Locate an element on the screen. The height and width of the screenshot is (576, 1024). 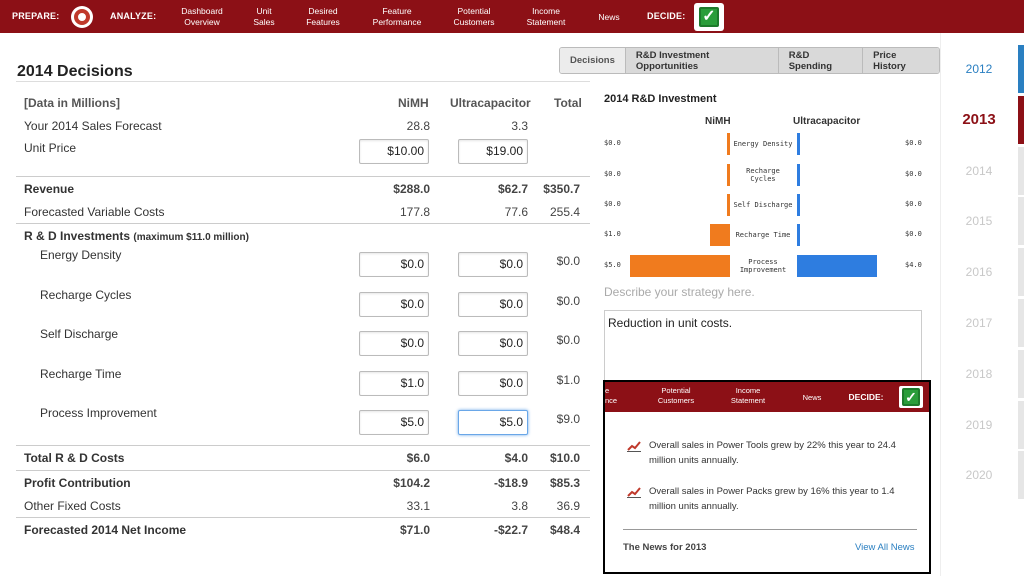
popup-nav-income-statement: Income Statement is located at coordinates (748, 395).